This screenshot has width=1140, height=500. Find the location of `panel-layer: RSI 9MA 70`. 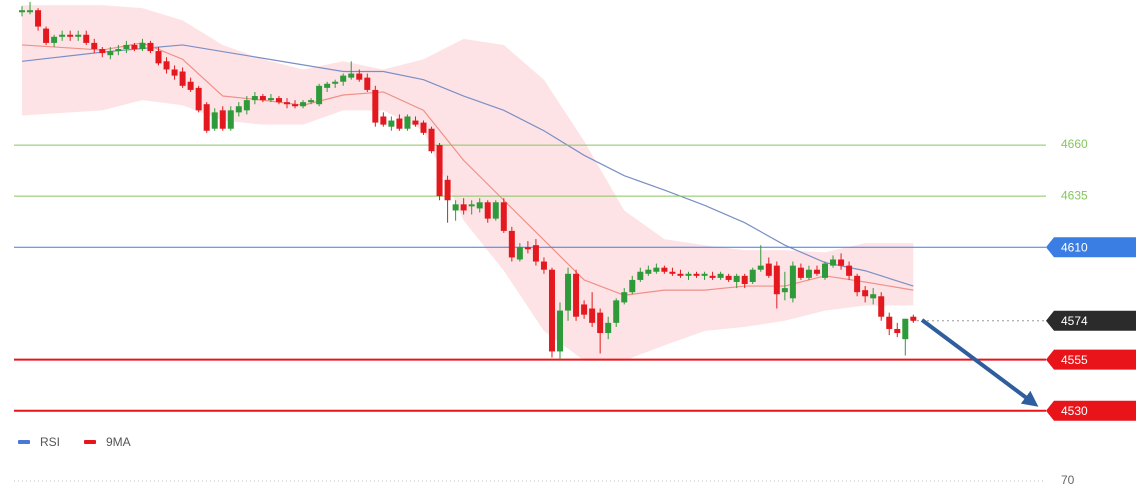

panel-layer: RSI 9MA 70 is located at coordinates (544, 461).